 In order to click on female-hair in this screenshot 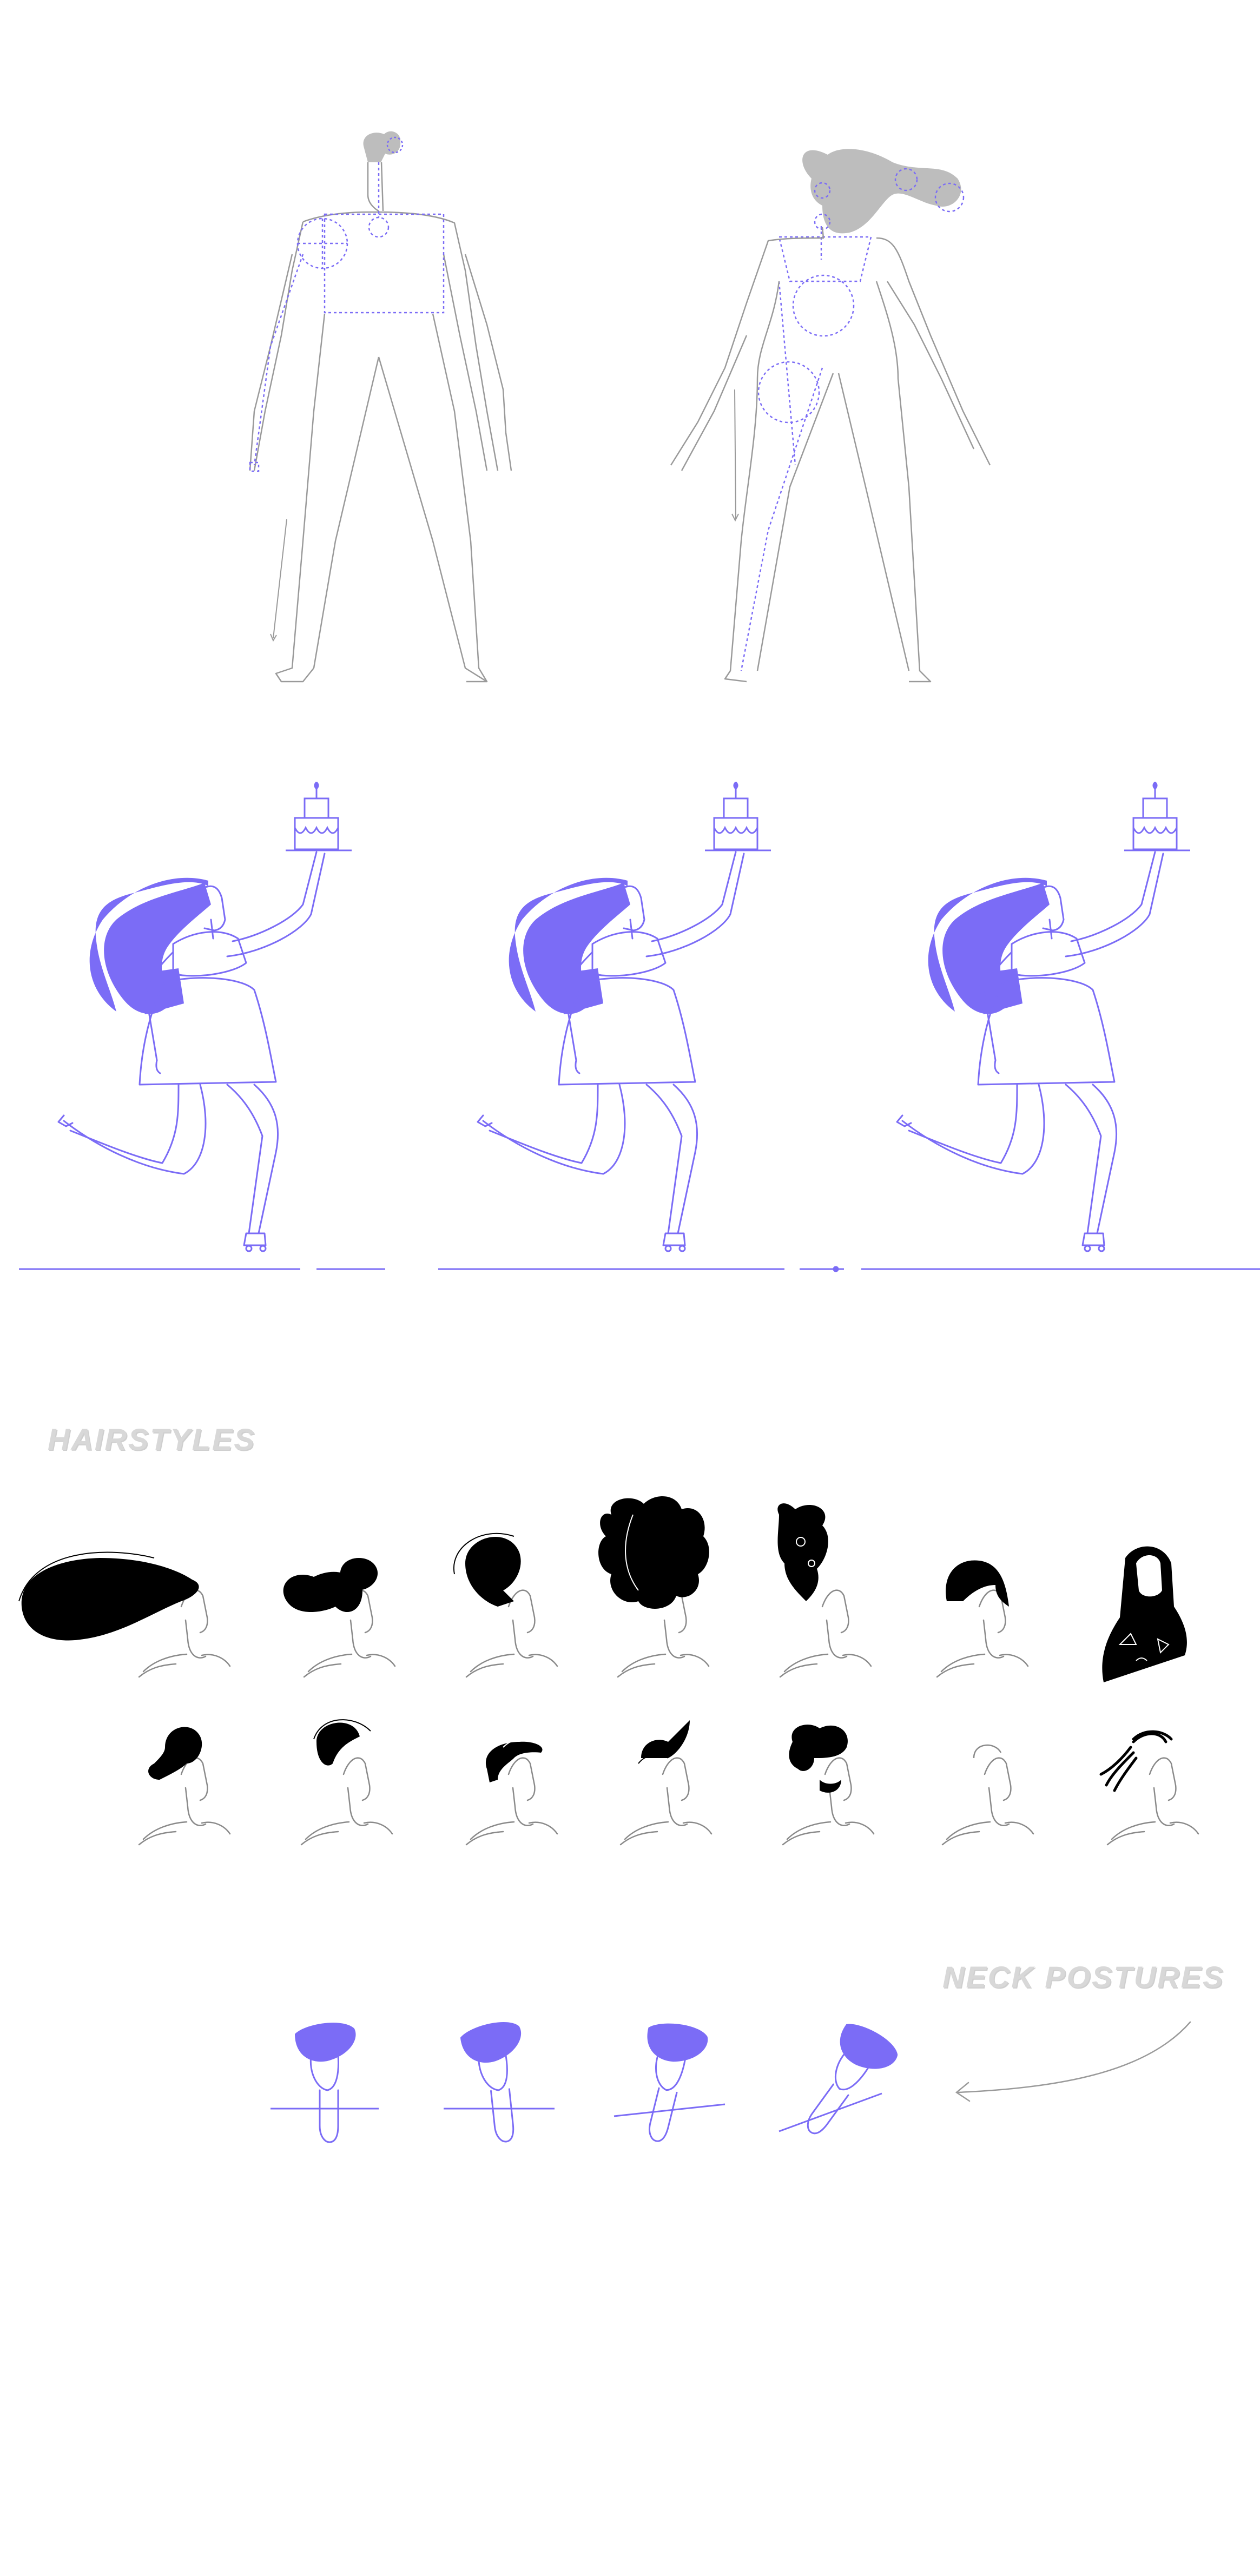, I will do `click(881, 191)`.